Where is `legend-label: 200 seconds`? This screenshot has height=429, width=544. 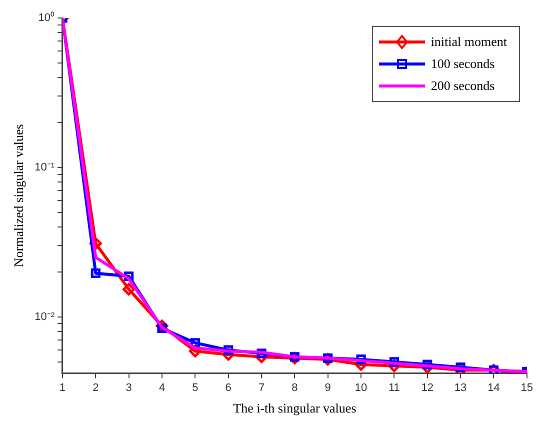 legend-label: 200 seconds is located at coordinates (462, 86).